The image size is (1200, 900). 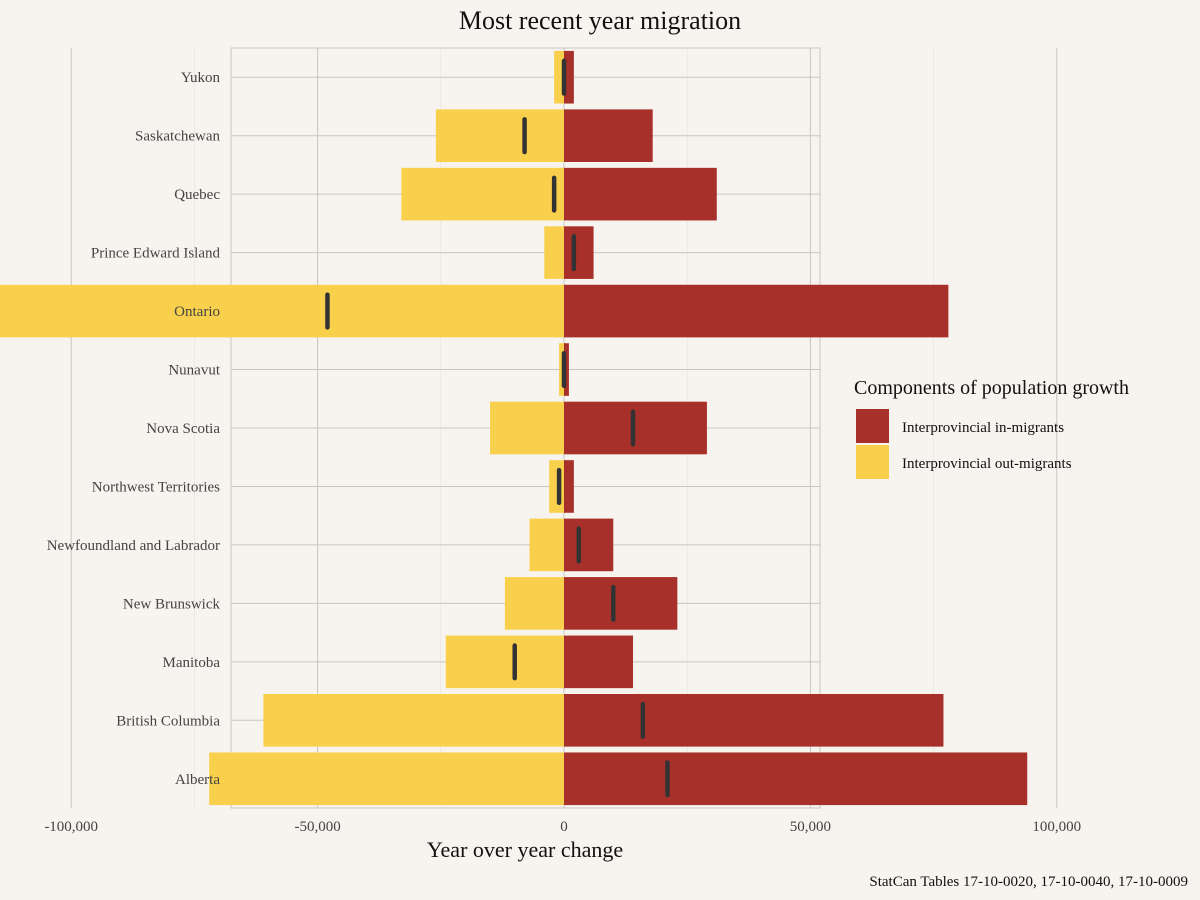 I want to click on y-tick-label: British Columbia, so click(x=168, y=721).